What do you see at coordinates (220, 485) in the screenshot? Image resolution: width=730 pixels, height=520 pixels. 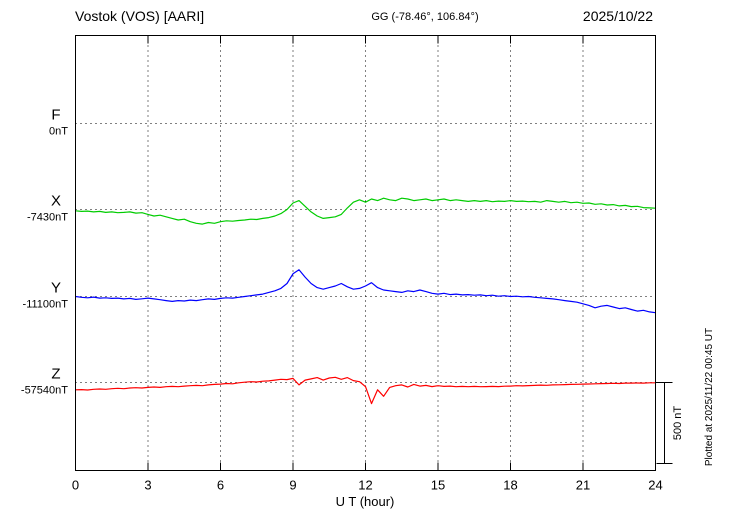 I see `x-tick-label: 6` at bounding box center [220, 485].